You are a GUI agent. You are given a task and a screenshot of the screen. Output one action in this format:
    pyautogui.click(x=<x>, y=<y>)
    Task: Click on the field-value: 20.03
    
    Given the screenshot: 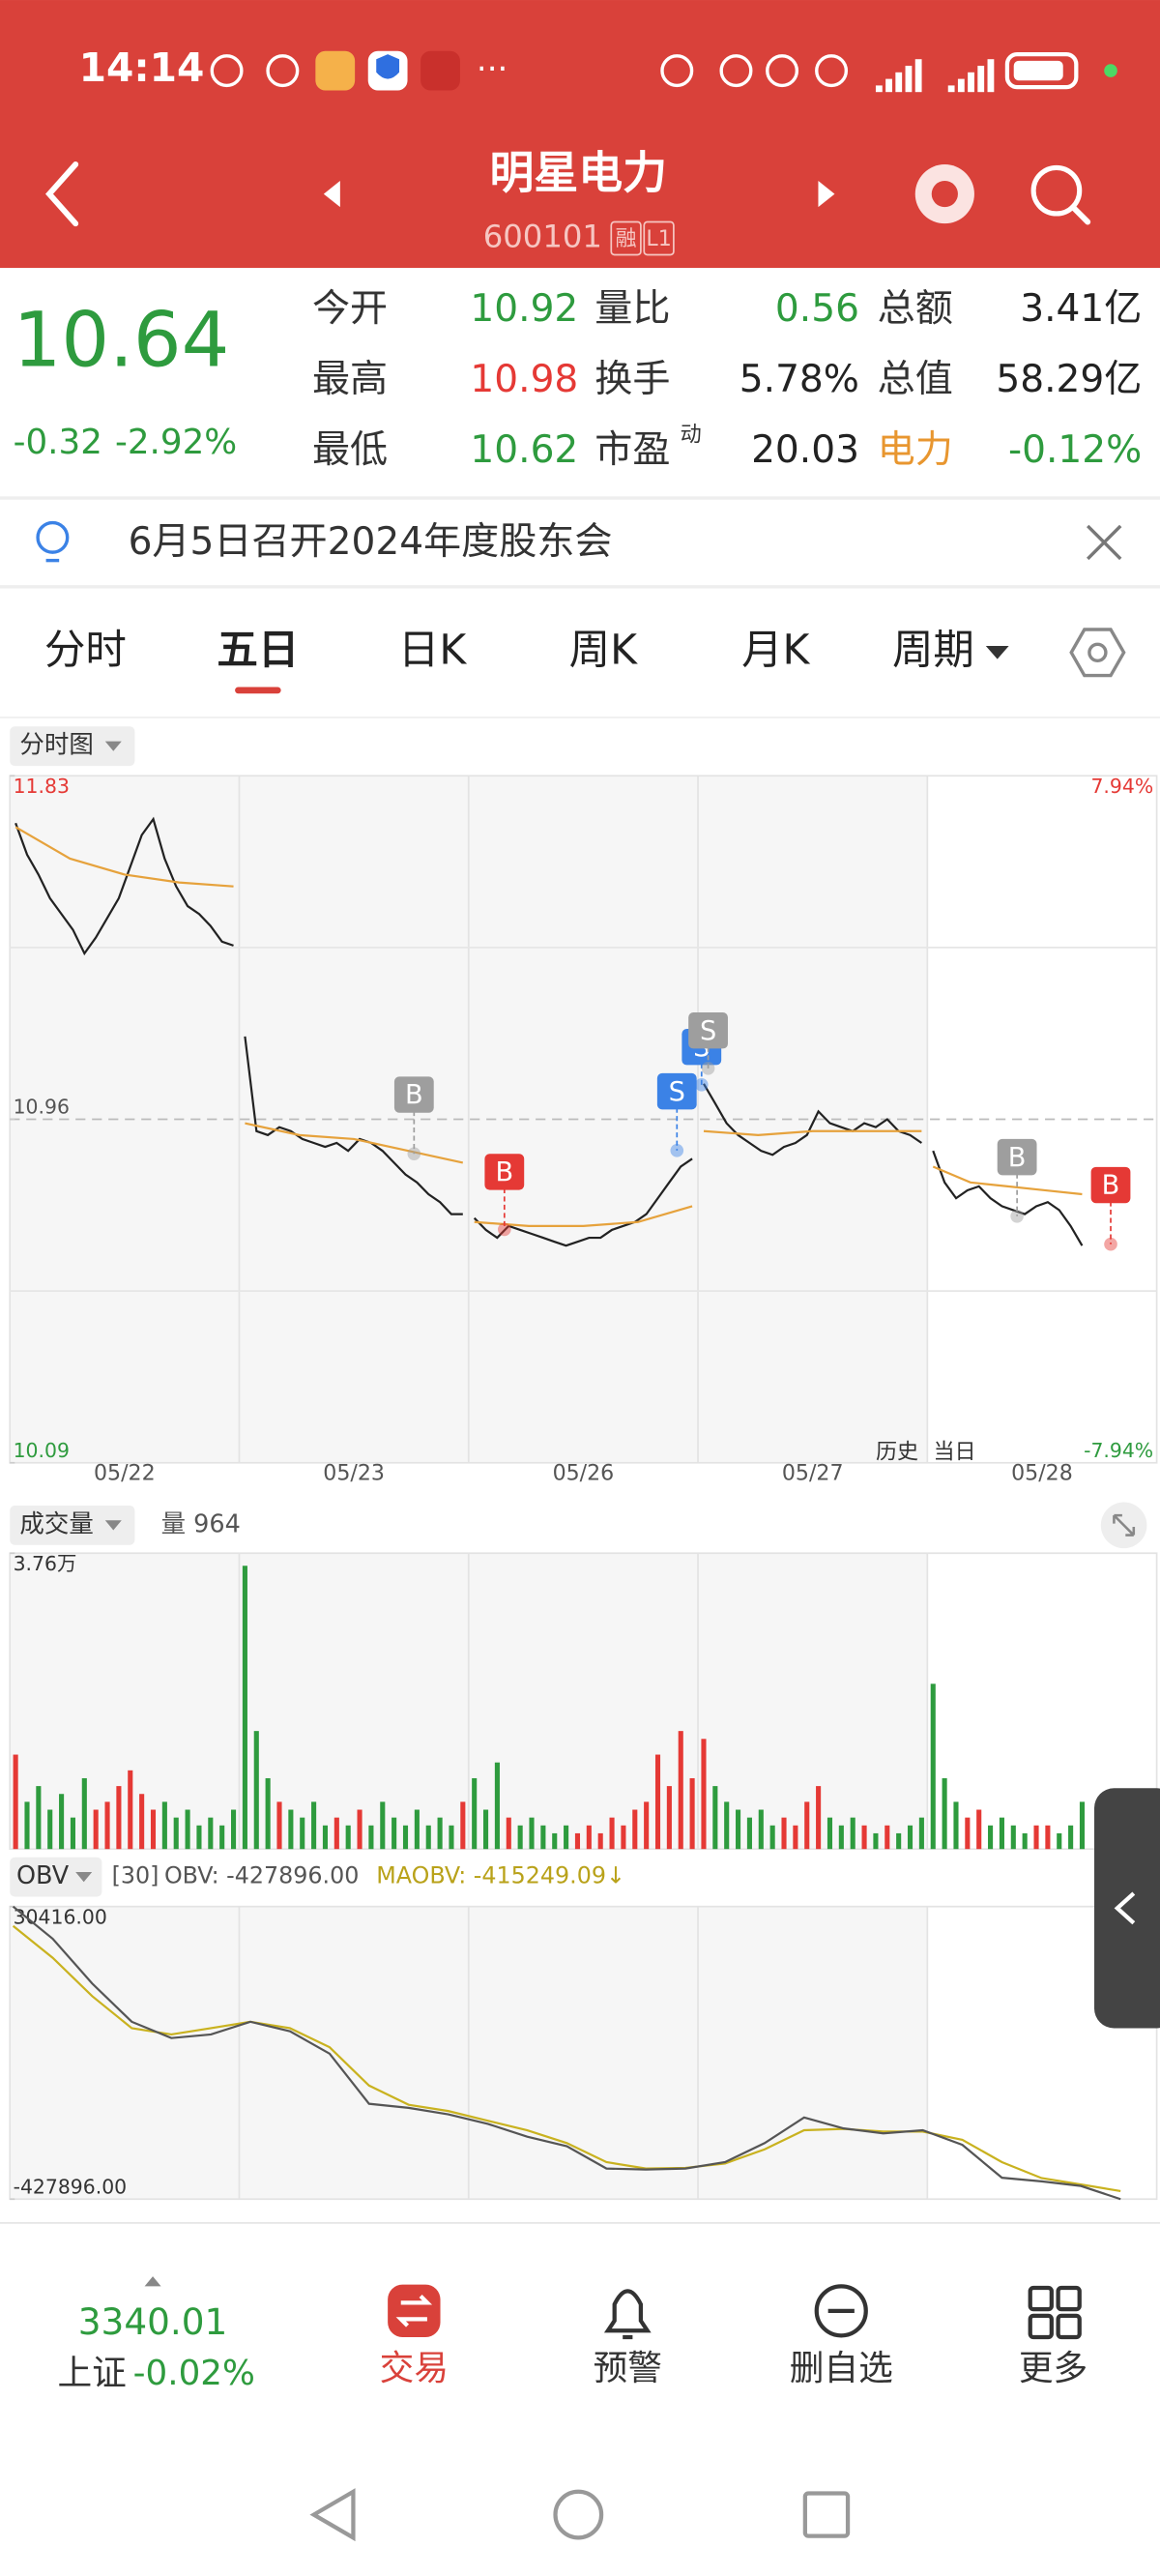 What is the action you would take?
    pyautogui.click(x=805, y=450)
    